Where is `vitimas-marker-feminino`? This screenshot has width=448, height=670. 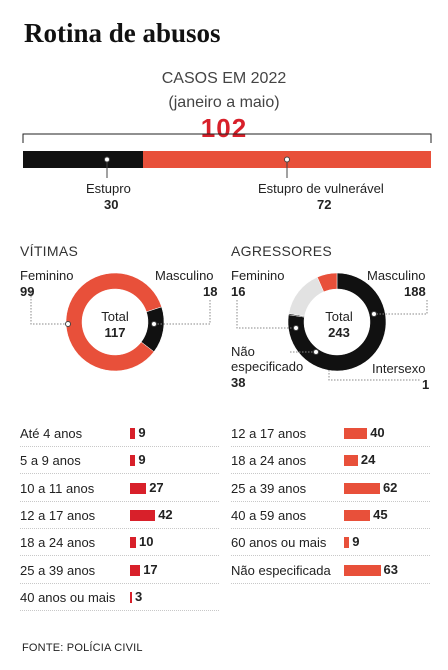
vitimas-marker-feminino is located at coordinates (68, 324).